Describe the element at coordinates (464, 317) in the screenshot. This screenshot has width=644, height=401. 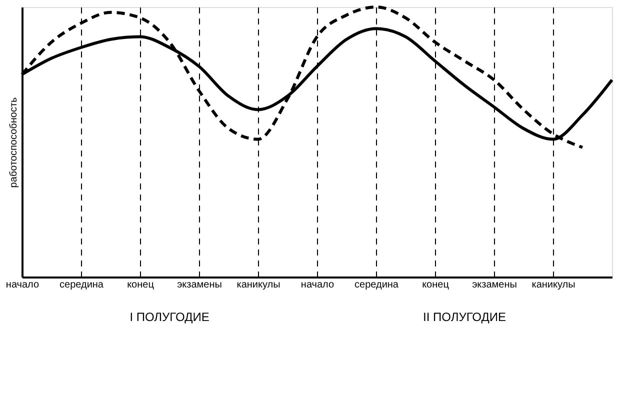
I see `text: II ПОЛУГОДИЕ` at that location.